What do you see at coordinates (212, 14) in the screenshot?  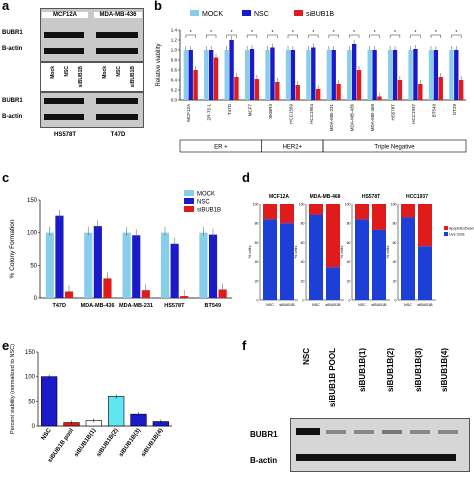 I see `legend-label: MOCK` at bounding box center [212, 14].